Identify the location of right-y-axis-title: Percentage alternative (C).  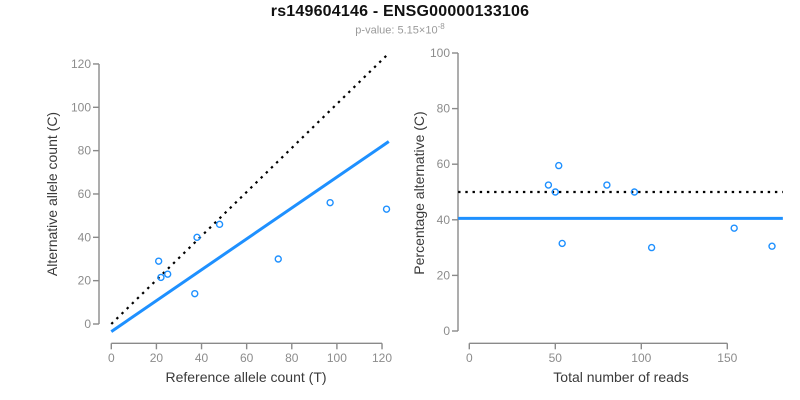
(419, 192).